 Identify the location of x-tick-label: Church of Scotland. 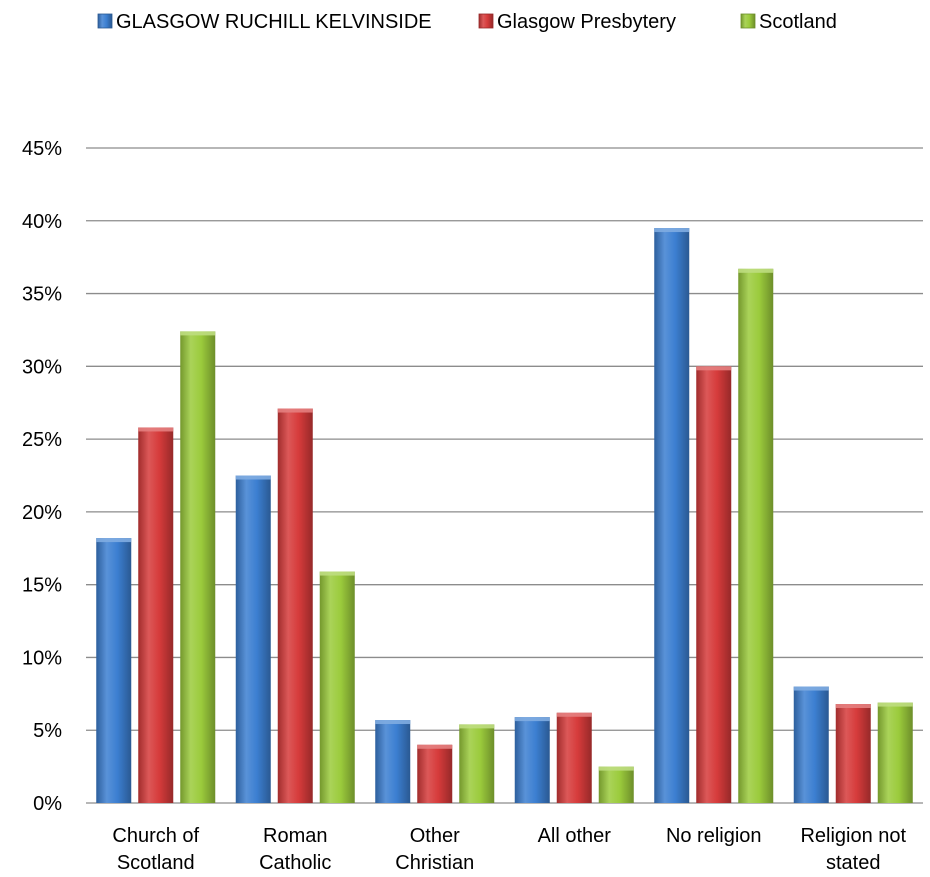
(155, 849).